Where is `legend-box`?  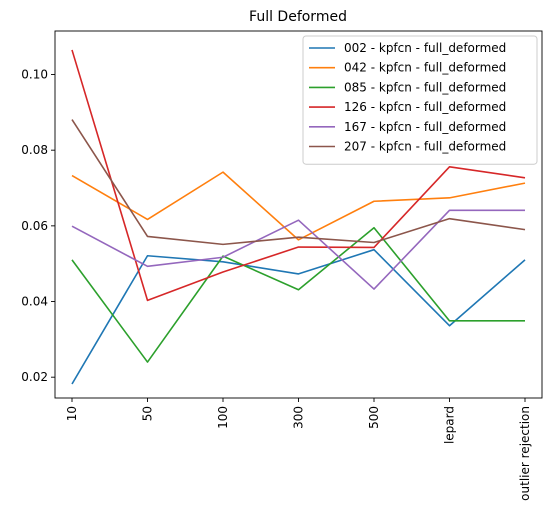
legend-box is located at coordinates (420, 100).